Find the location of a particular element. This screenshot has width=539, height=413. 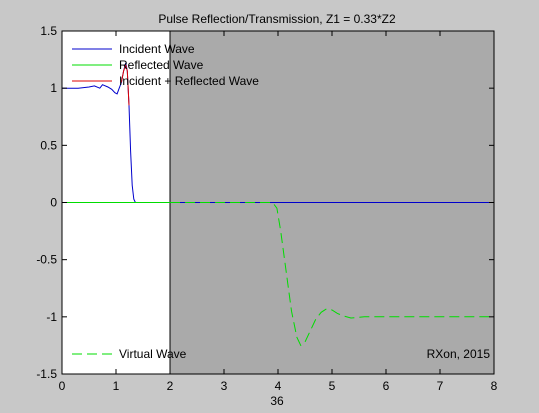

x-tick-label: 8 is located at coordinates (494, 386).